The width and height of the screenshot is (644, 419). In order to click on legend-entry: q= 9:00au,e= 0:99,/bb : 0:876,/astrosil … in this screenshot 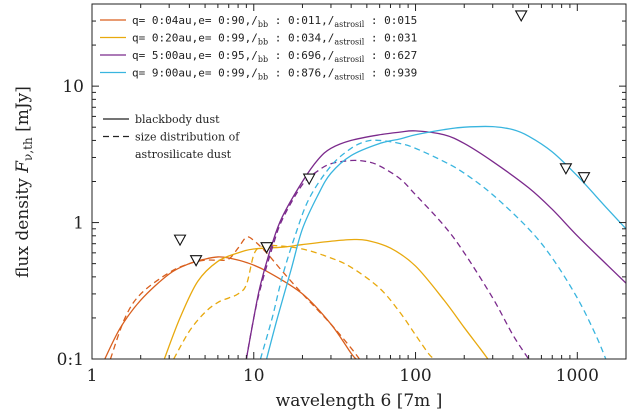, I will do `click(274, 74)`.